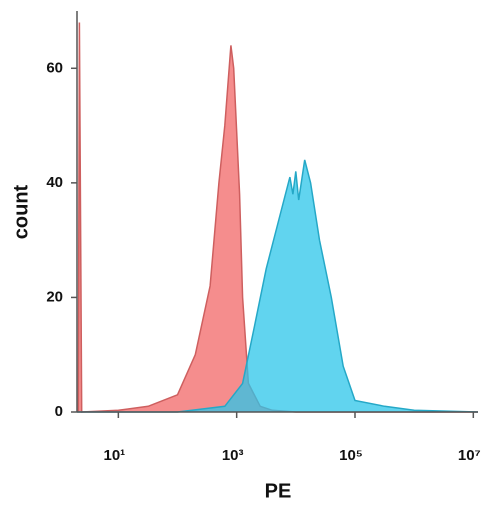  I want to click on x-tick-label: 10⁵, so click(351, 455).